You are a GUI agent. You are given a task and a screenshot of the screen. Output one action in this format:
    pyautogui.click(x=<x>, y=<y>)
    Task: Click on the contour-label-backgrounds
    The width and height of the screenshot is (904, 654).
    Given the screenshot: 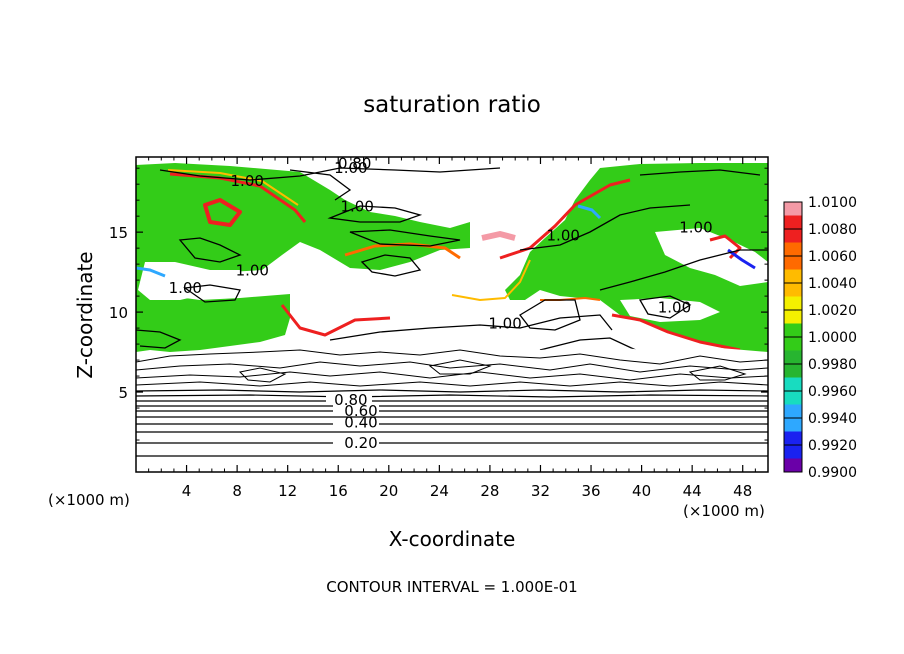 What is the action you would take?
    pyautogui.click(x=352, y=421)
    